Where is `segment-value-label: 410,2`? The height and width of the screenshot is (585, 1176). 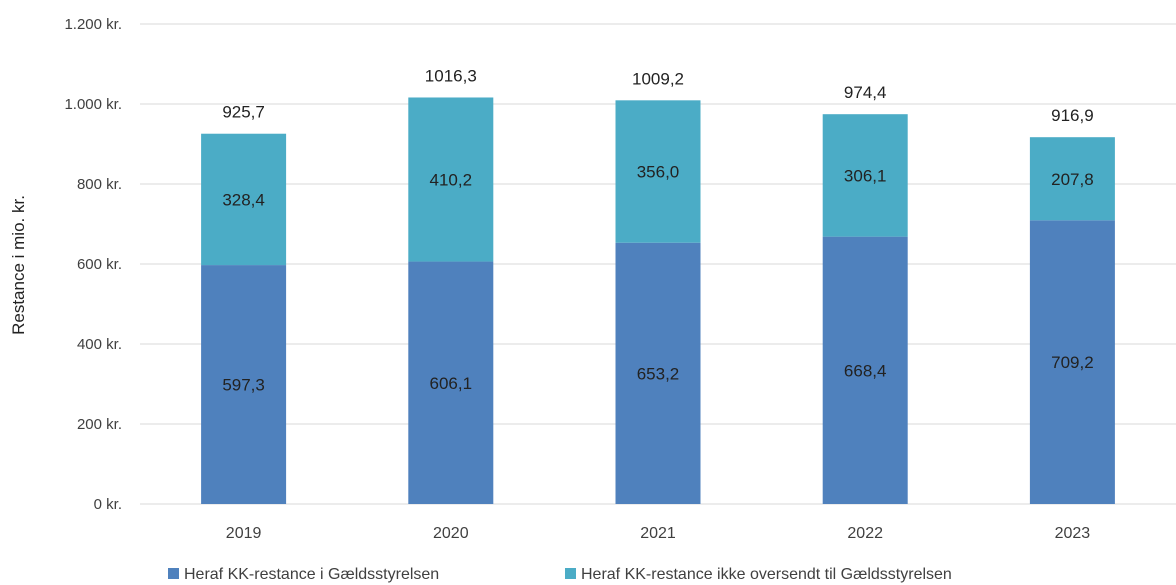 segment-value-label: 410,2 is located at coordinates (451, 180).